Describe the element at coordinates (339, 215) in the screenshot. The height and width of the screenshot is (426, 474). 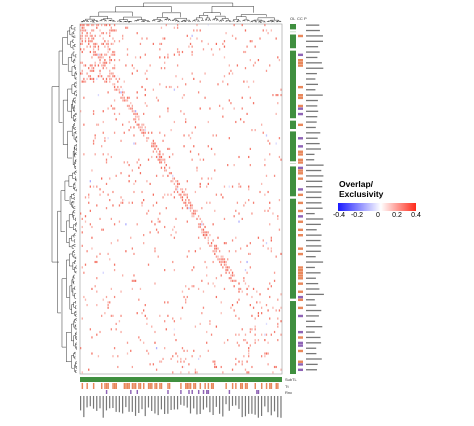
I see `legend-tick: -0.4` at that location.